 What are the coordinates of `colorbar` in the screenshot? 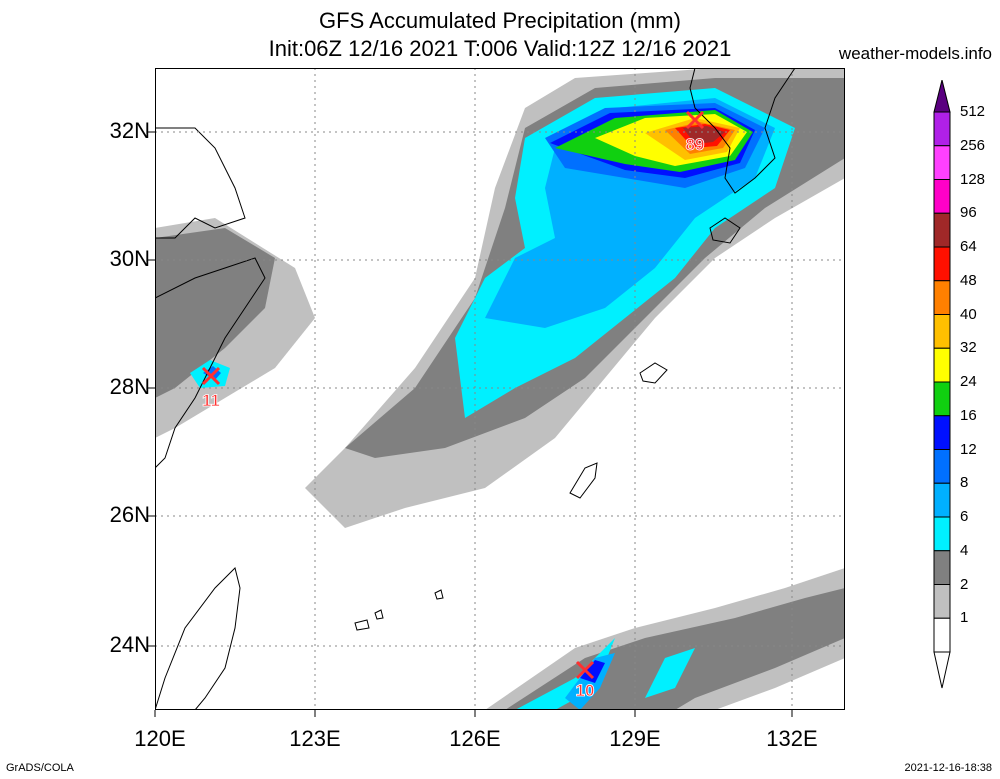 It's located at (942, 384).